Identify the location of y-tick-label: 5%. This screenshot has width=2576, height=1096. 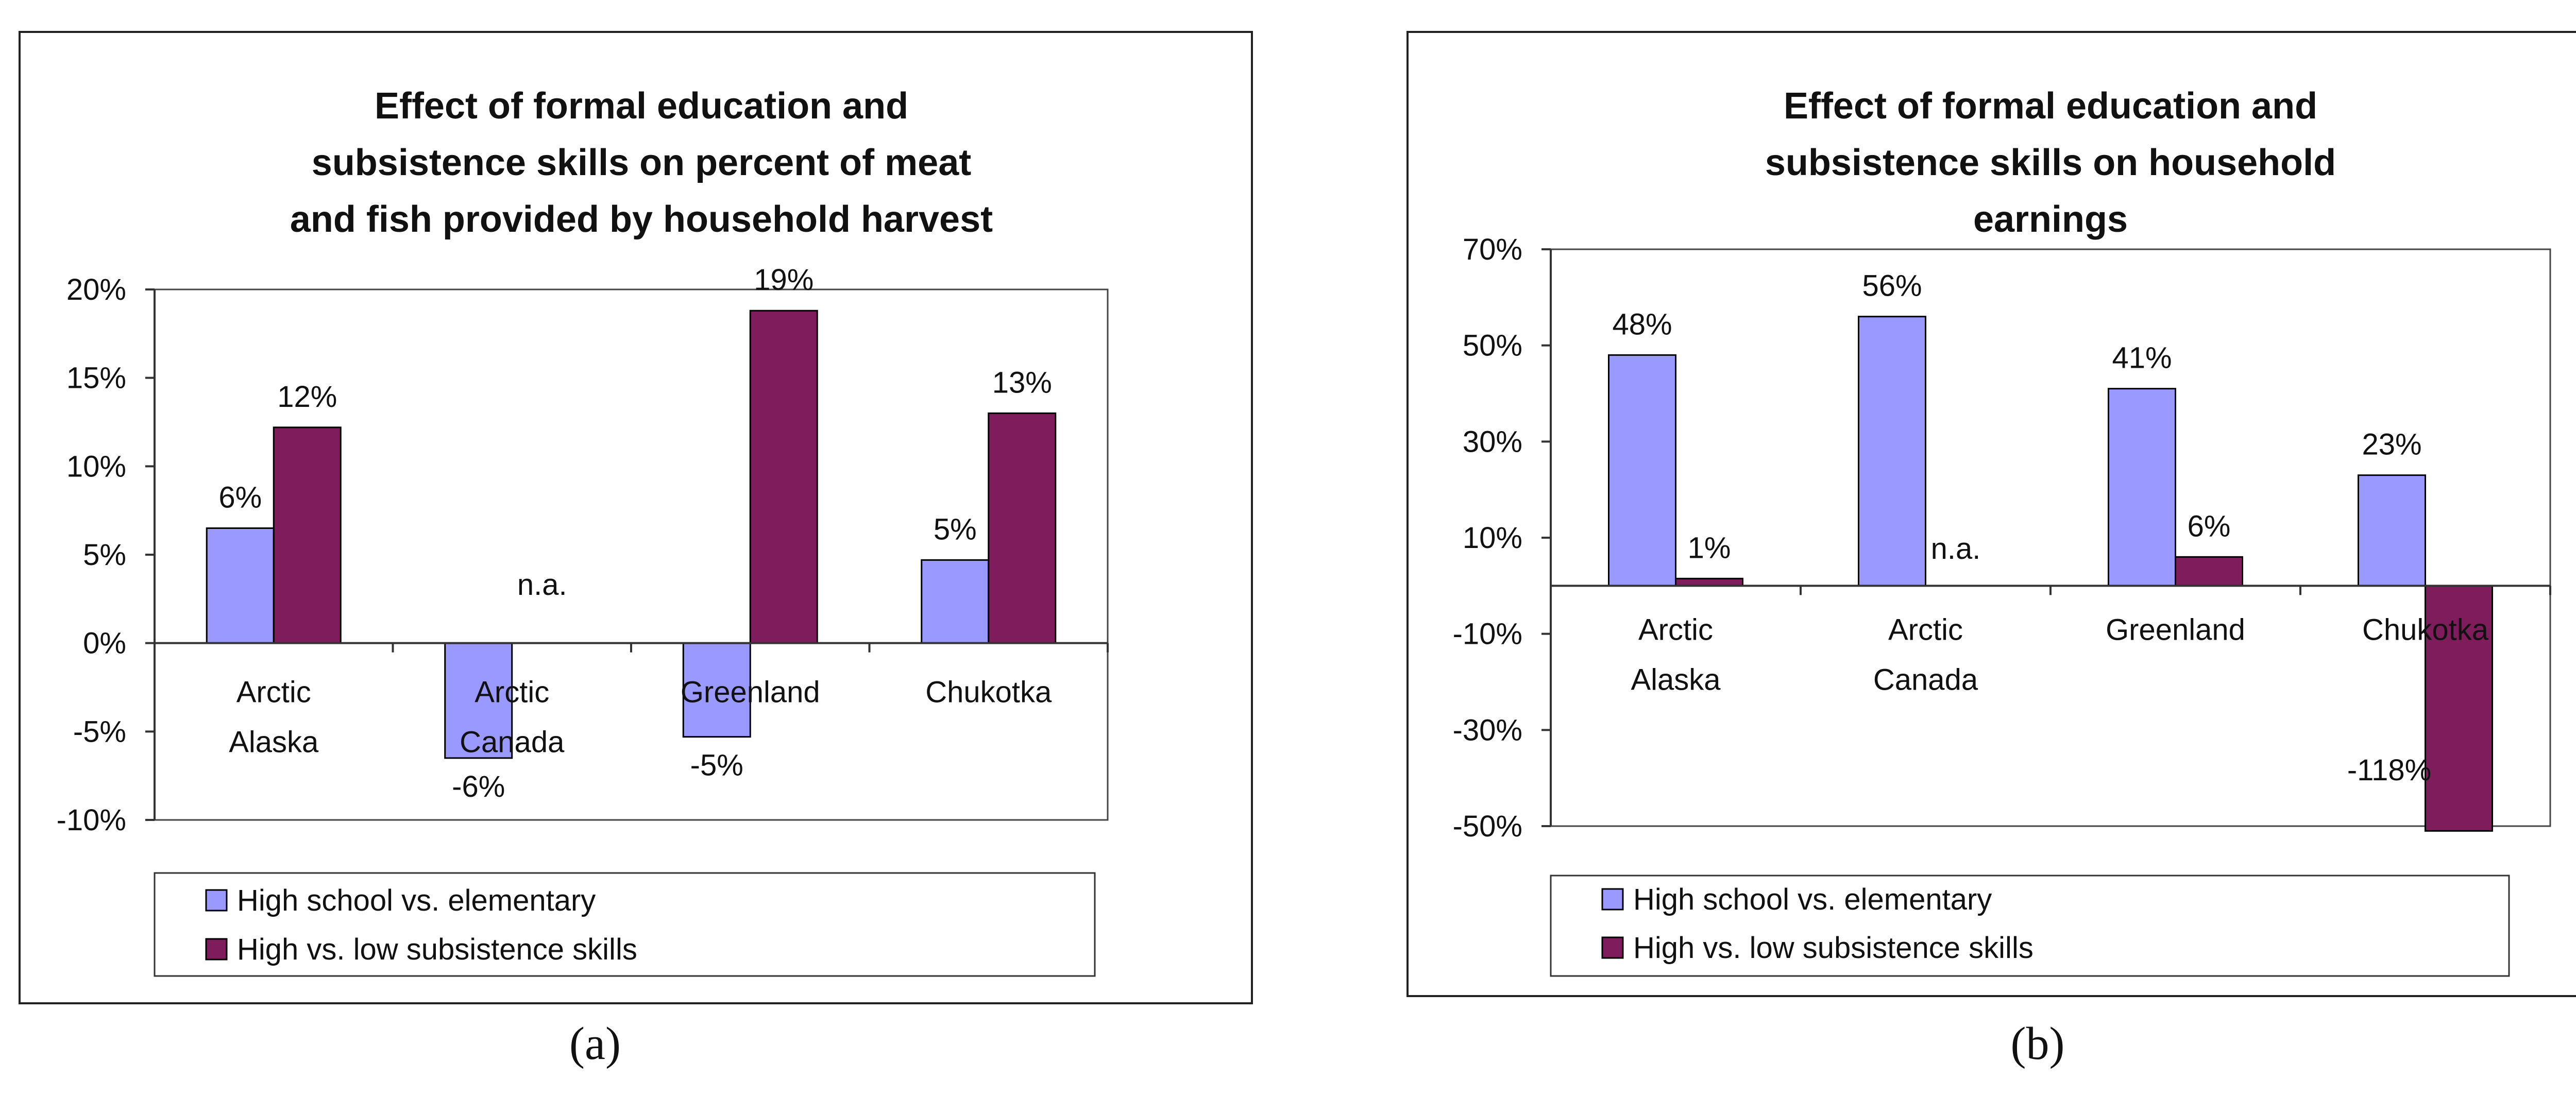
(104, 555).